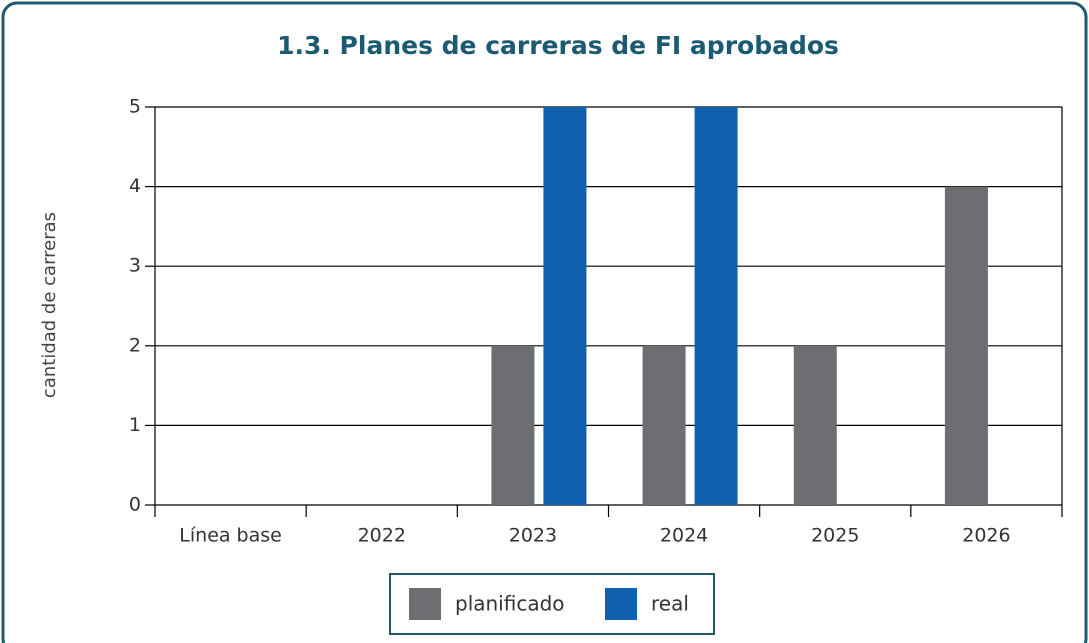  Describe the element at coordinates (49, 305) in the screenshot. I see `y-axis-label: cantidad de carreras` at that location.